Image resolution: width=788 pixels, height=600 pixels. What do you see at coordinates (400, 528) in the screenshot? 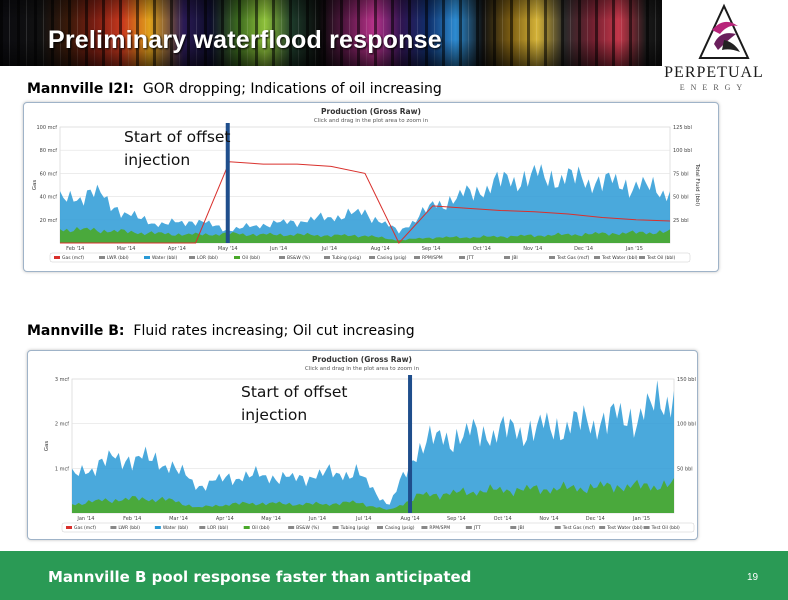
I see `legend-item: Casing (psig)` at bounding box center [400, 528].